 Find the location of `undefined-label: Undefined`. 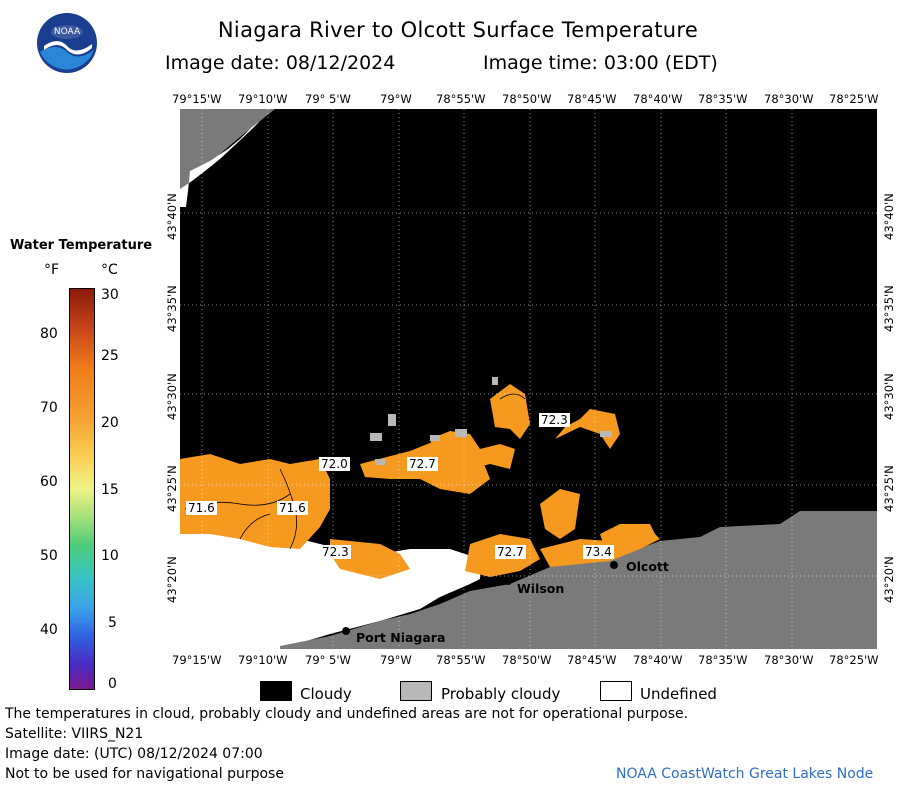

undefined-label: Undefined is located at coordinates (678, 694).